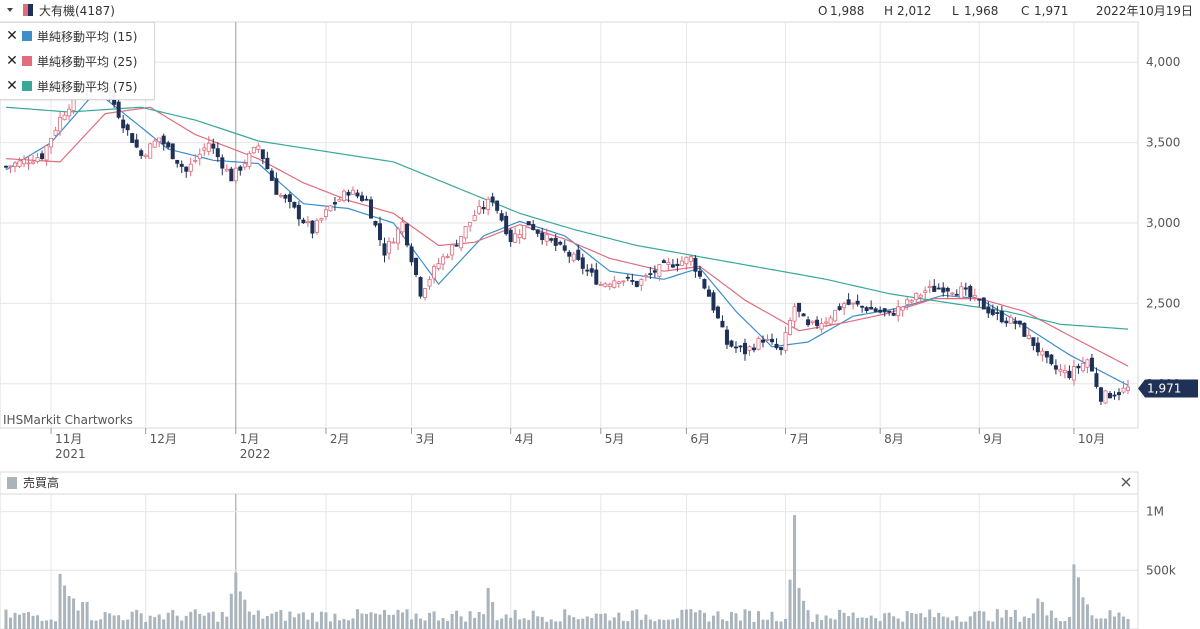 The image size is (1200, 629). Describe the element at coordinates (71, 36) in the screenshot. I see `legend-item-ma15: ✕ 単純移動平均 (15)` at that location.